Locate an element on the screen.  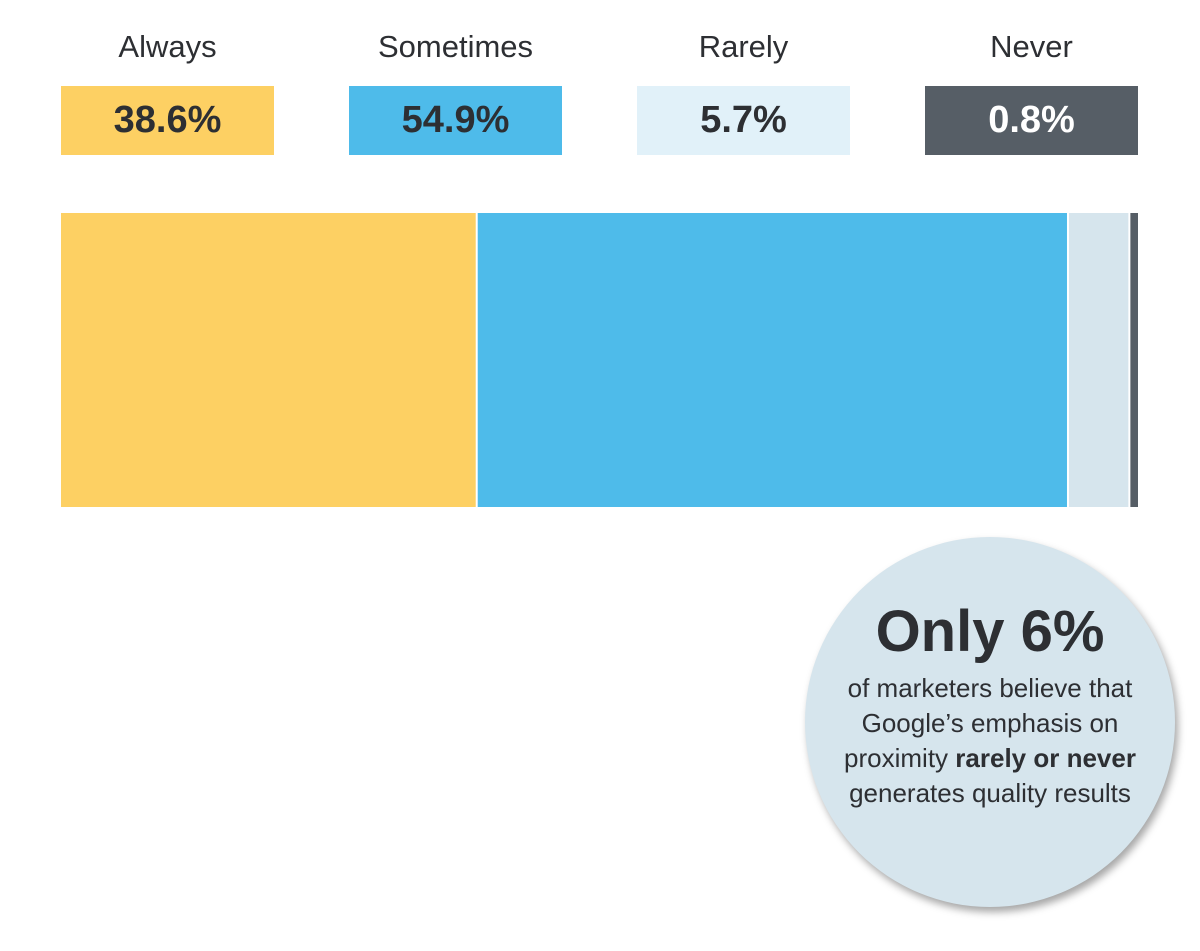
legend-item-never: Never 0.8% is located at coordinates (1031, 91).